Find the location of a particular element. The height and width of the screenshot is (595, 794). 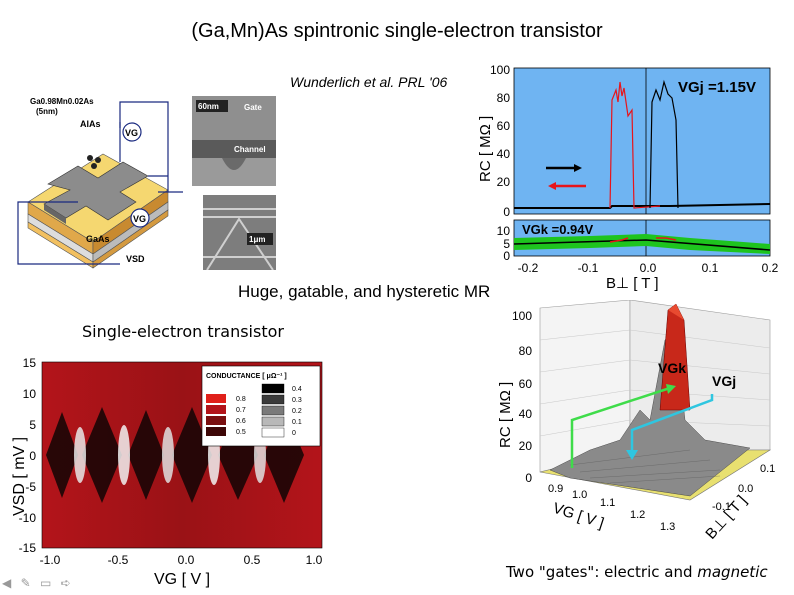

gates-caption-prefix: Two "gates": electric and is located at coordinates (602, 572).